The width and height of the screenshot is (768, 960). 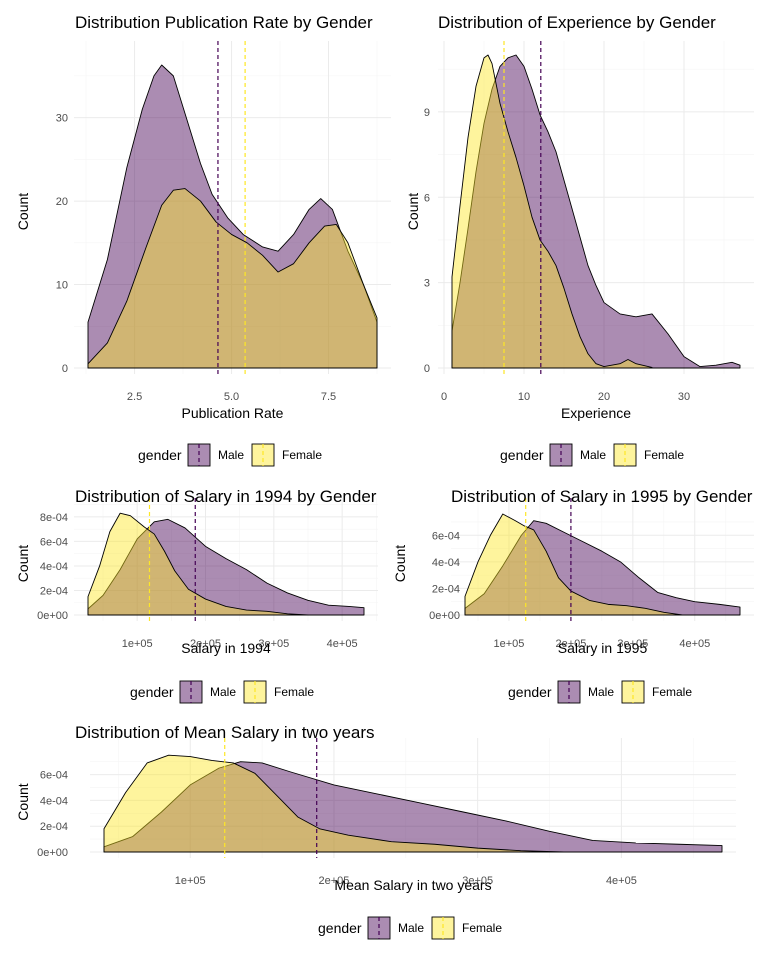 I want to click on x-tick-label: 7.5, so click(x=328, y=397).